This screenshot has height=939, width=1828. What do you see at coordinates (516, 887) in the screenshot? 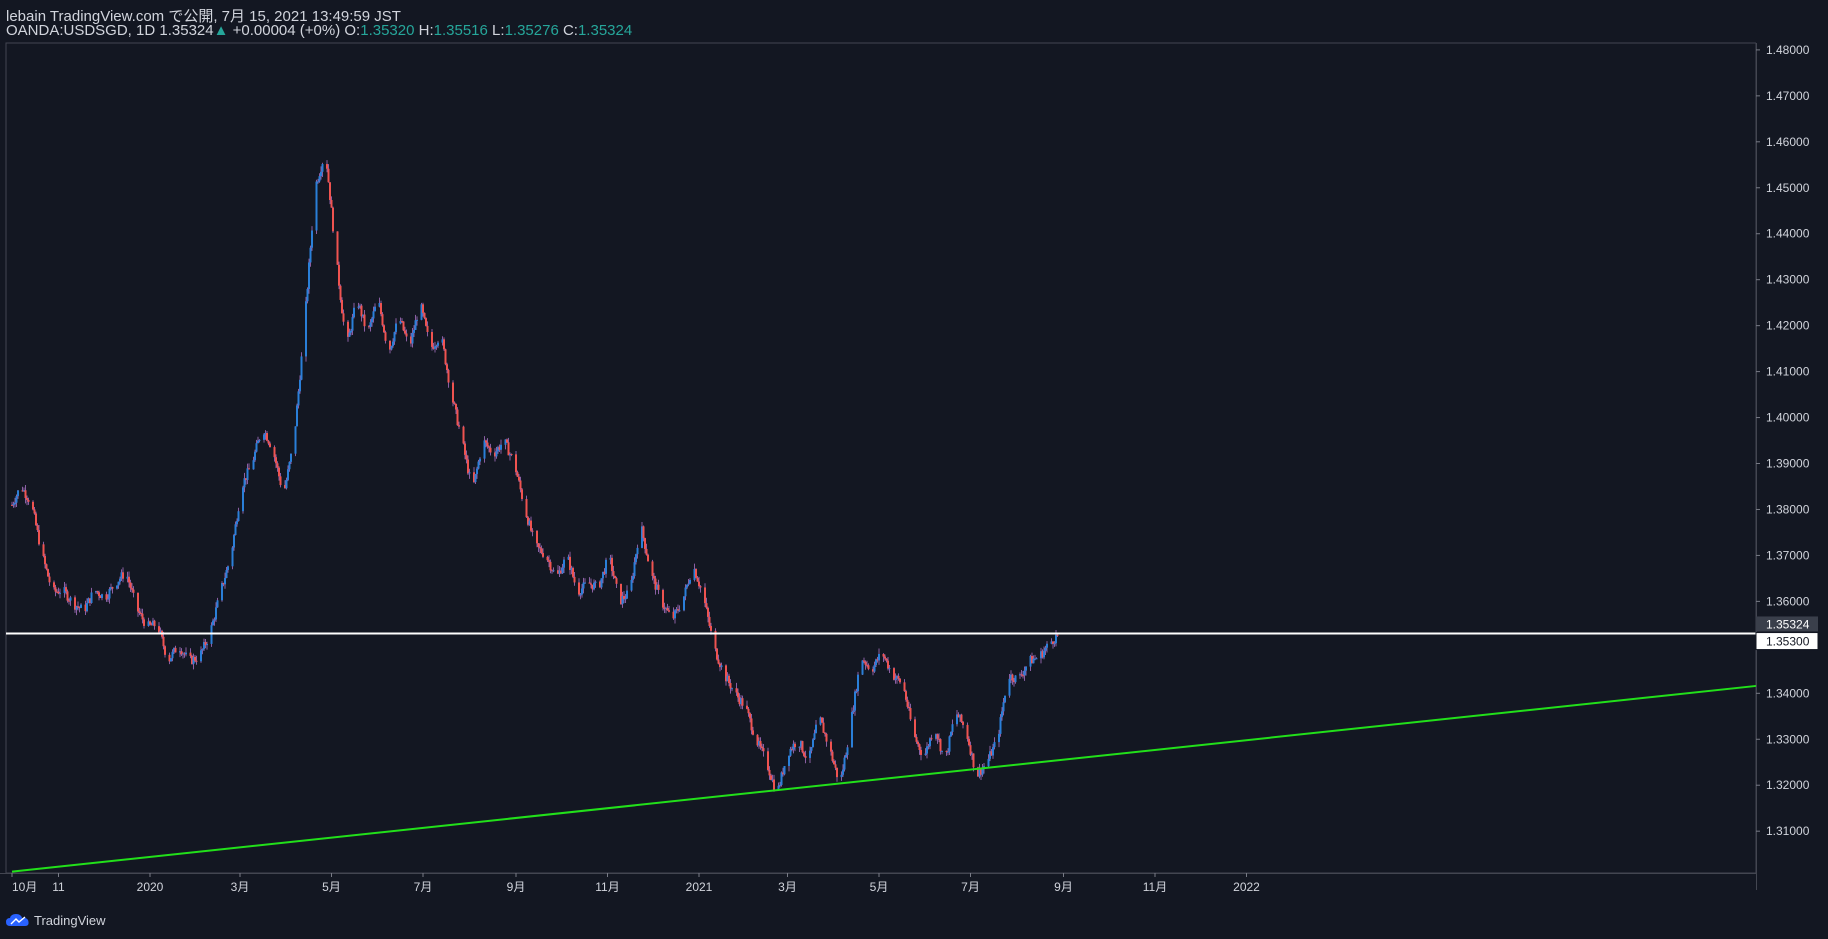
I see `time-tick-label: 9月` at bounding box center [516, 887].